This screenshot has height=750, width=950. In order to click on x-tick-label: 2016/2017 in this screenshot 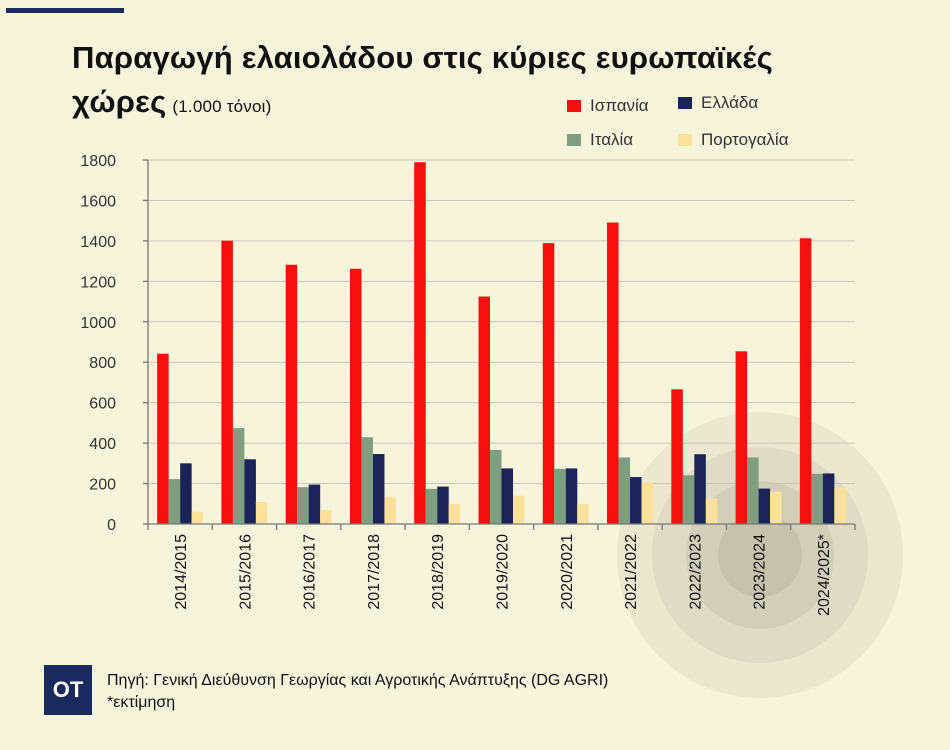, I will do `click(310, 572)`.